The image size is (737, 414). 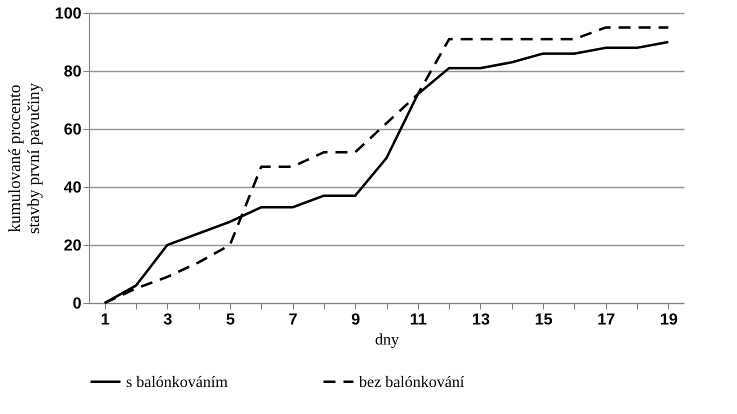 I want to click on x-axis-title: dny, so click(x=387, y=340).